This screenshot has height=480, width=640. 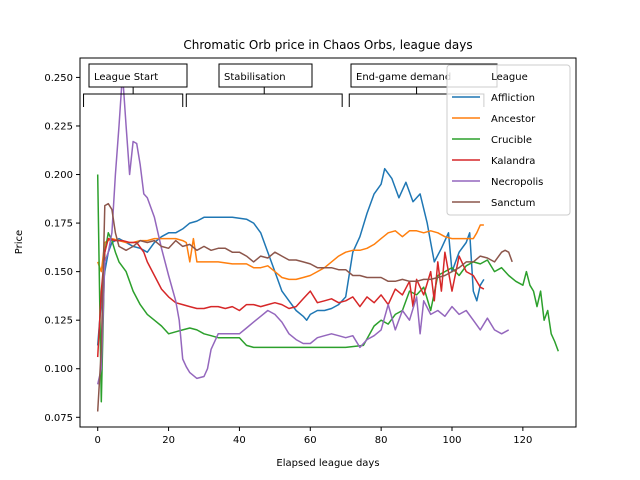 What do you see at coordinates (126, 77) in the screenshot?
I see `phase-label: League Start` at bounding box center [126, 77].